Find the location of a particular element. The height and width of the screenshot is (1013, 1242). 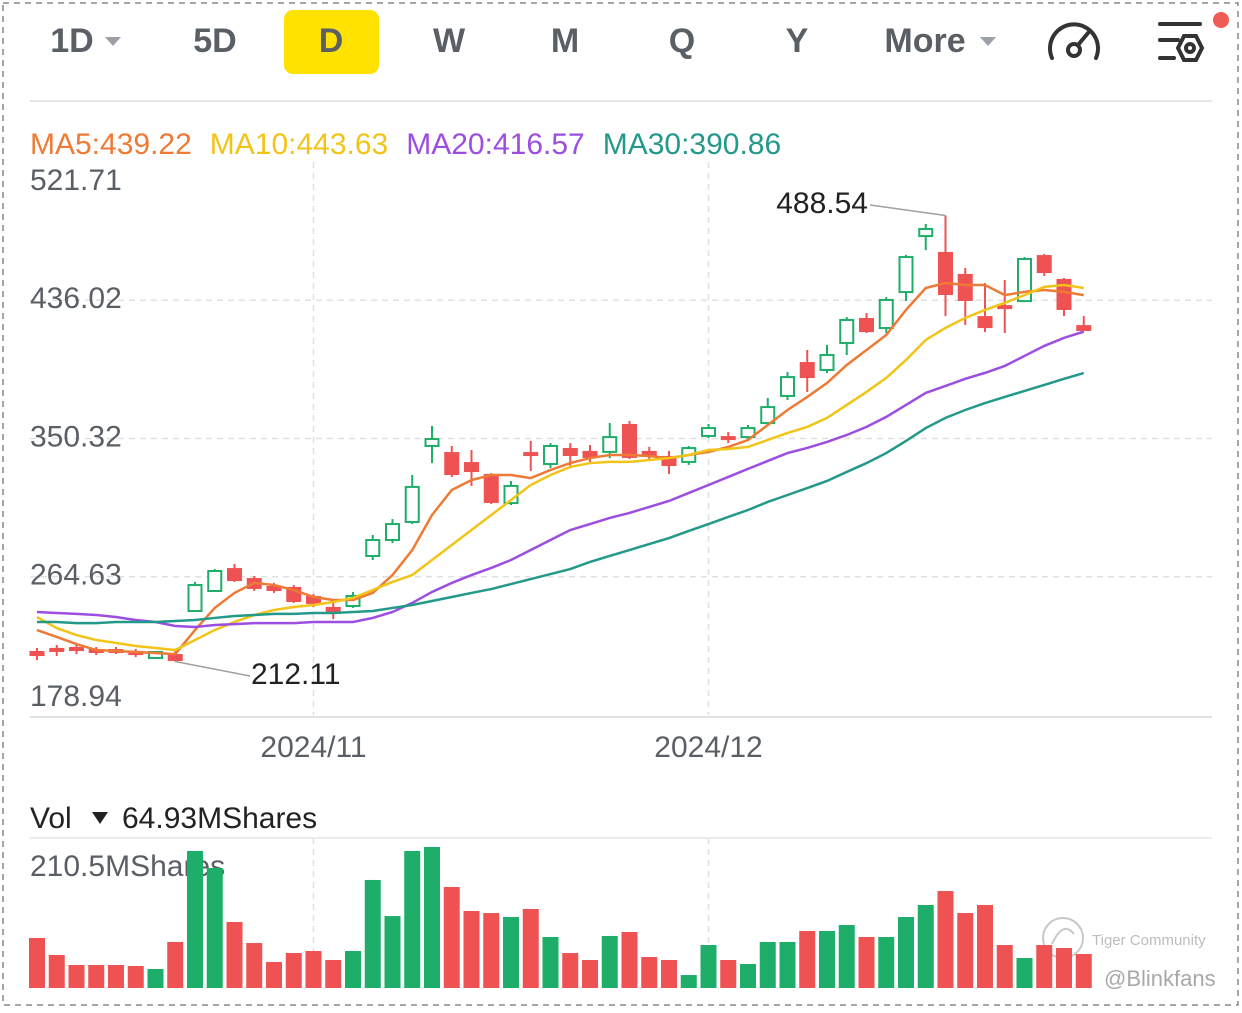

tab: D is located at coordinates (331, 41).